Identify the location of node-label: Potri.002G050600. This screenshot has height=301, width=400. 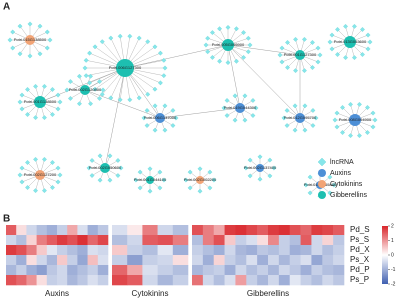
(105, 167).